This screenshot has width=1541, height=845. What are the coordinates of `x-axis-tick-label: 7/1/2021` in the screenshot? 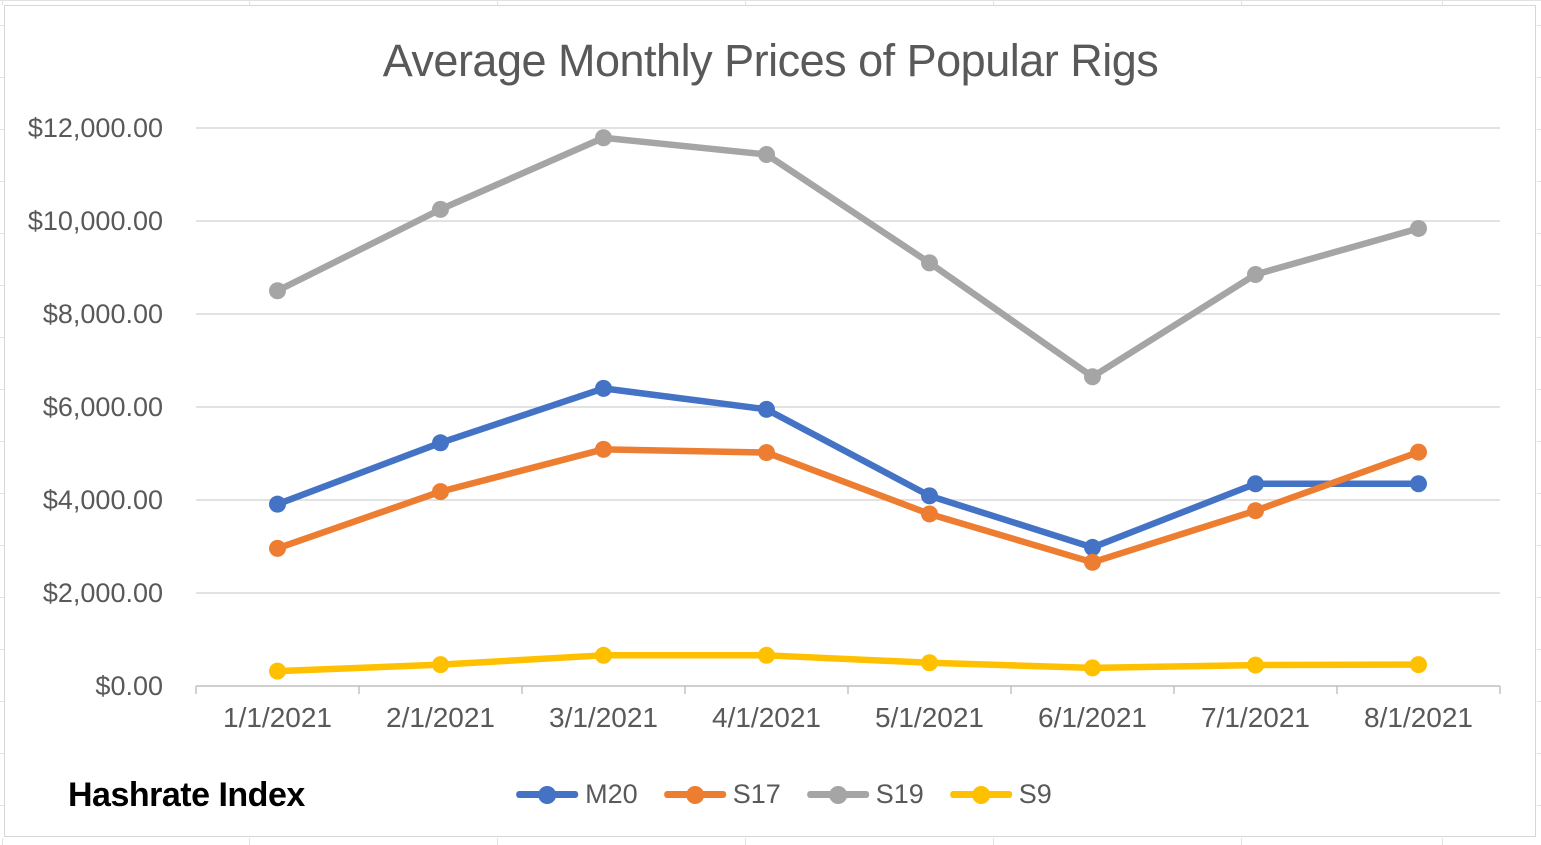 It's located at (1255, 717).